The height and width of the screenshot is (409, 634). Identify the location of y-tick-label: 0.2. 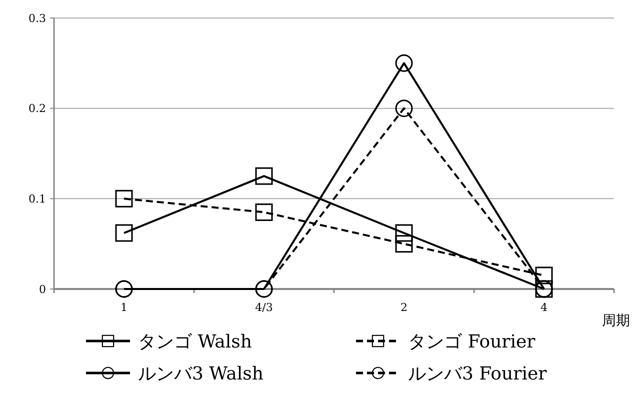
(37, 109).